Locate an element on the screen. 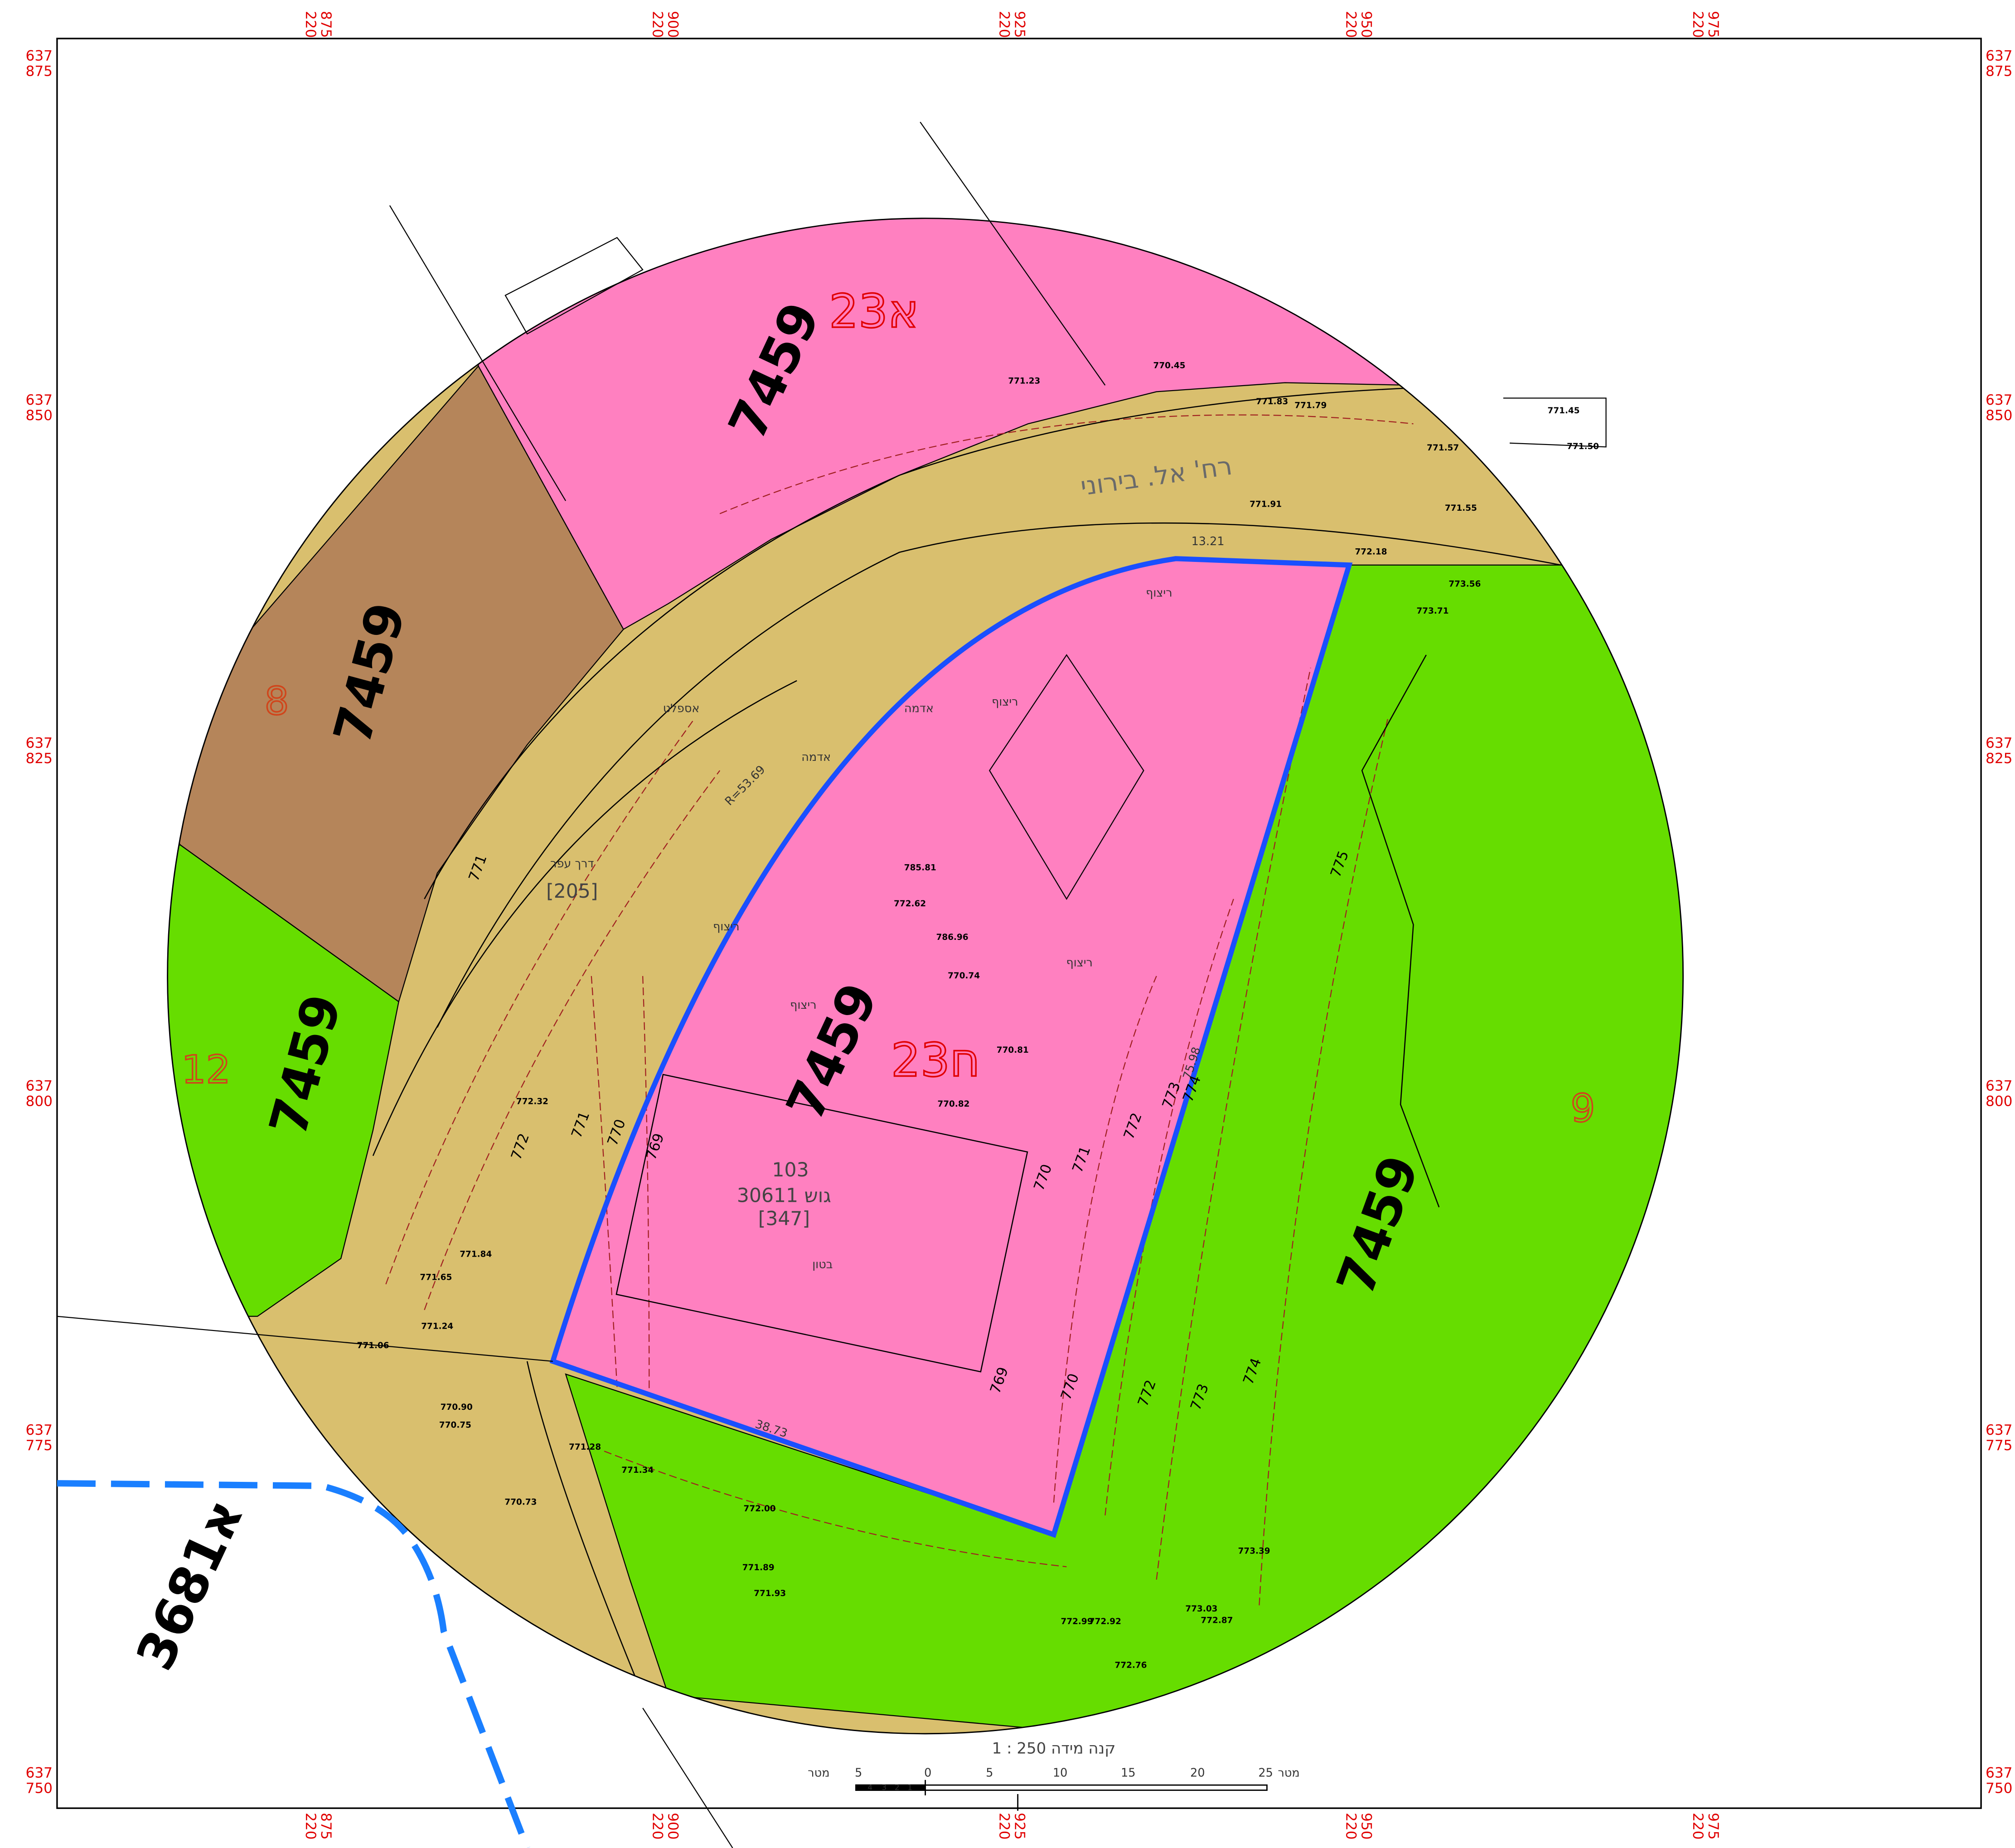  northing-value: 750 is located at coordinates (1999, 1788).